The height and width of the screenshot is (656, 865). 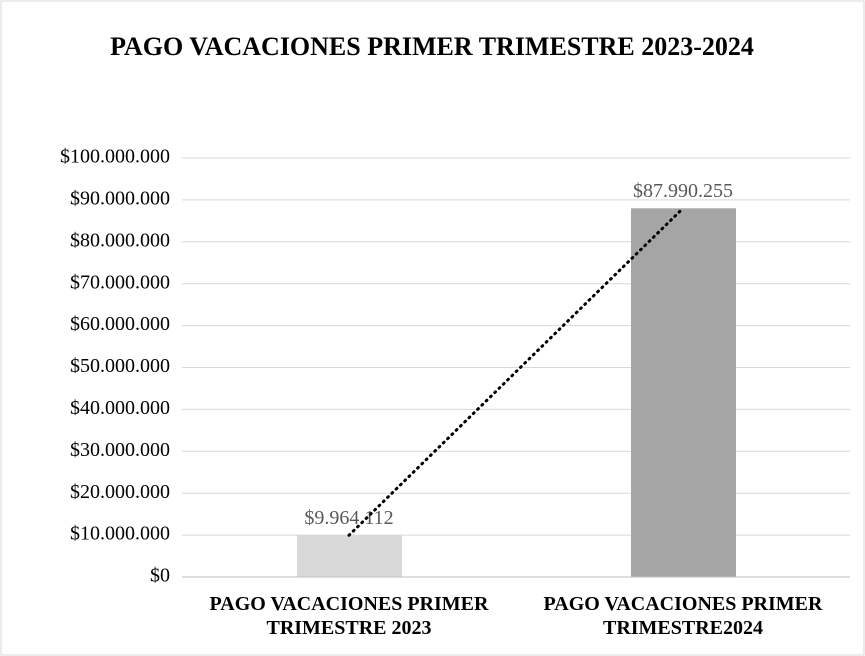 I want to click on y-tick-label: $60.000.000, so click(x=120, y=324).